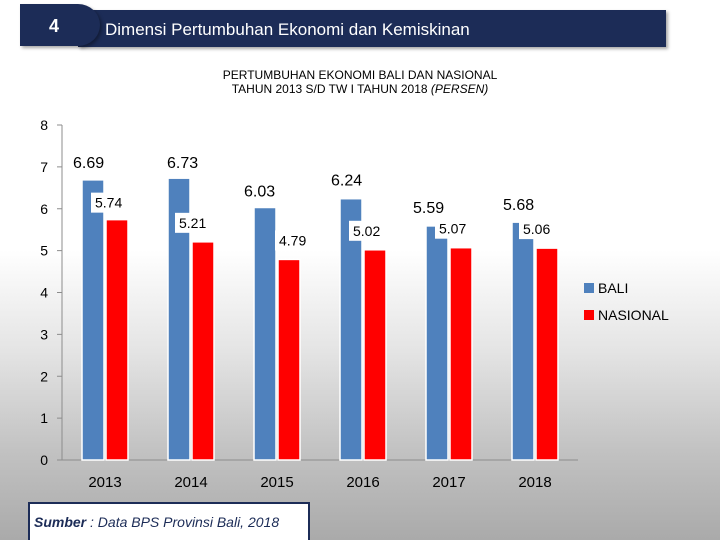 The width and height of the screenshot is (720, 540). What do you see at coordinates (534, 482) in the screenshot?
I see `x-tick-label: 2018` at bounding box center [534, 482].